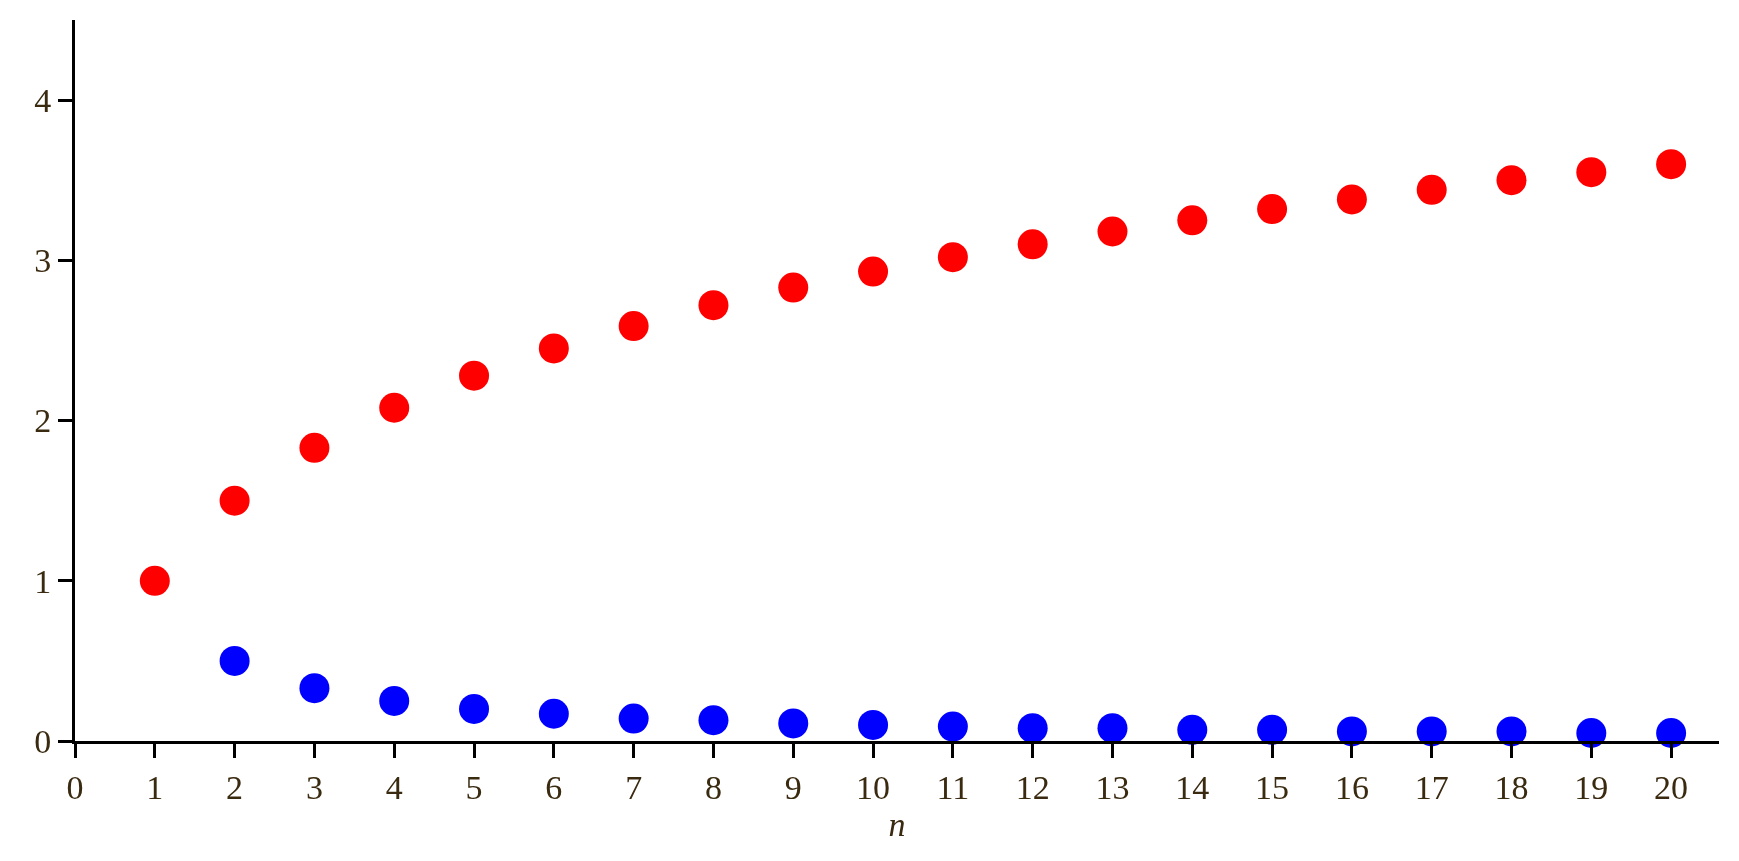 The width and height of the screenshot is (1739, 861). Describe the element at coordinates (793, 787) in the screenshot. I see `x-tick-label: 9` at that location.